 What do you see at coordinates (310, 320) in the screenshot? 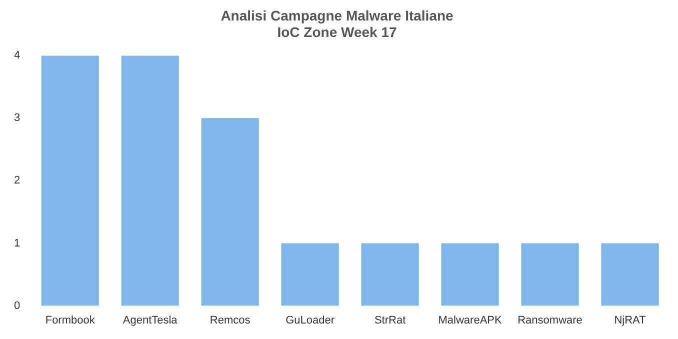
I see `x-tick-label: GuLoader` at bounding box center [310, 320].